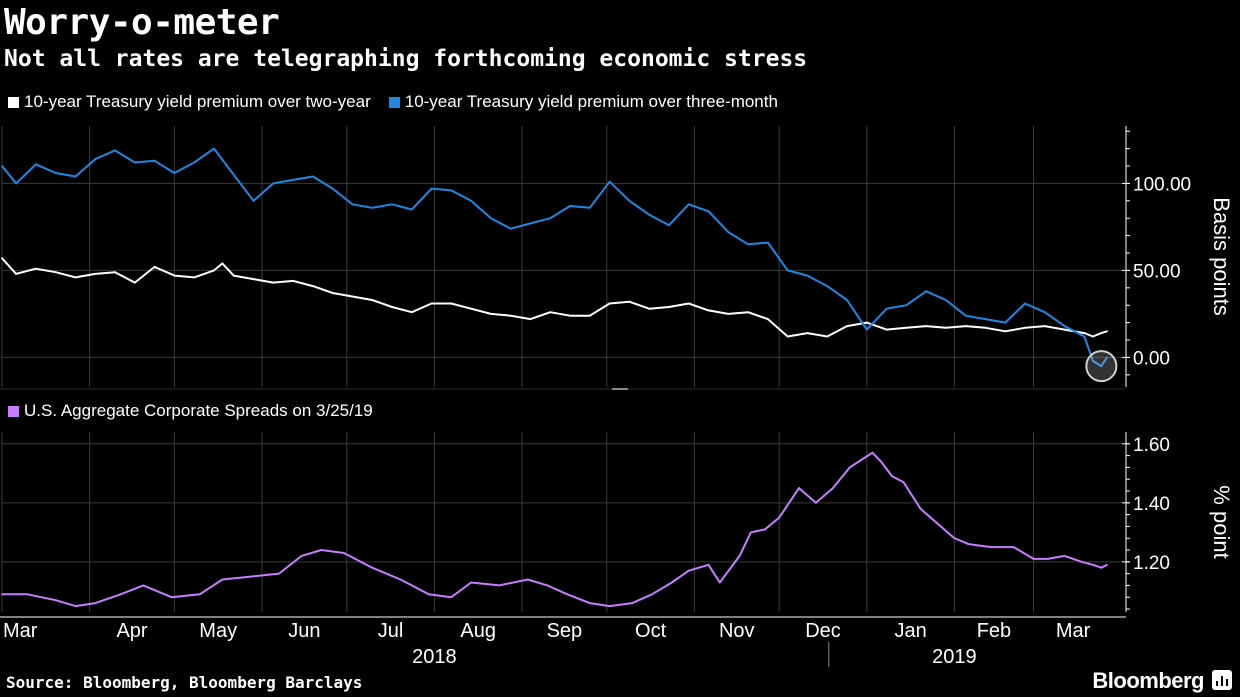  I want to click on x-month-label: May, so click(218, 631).